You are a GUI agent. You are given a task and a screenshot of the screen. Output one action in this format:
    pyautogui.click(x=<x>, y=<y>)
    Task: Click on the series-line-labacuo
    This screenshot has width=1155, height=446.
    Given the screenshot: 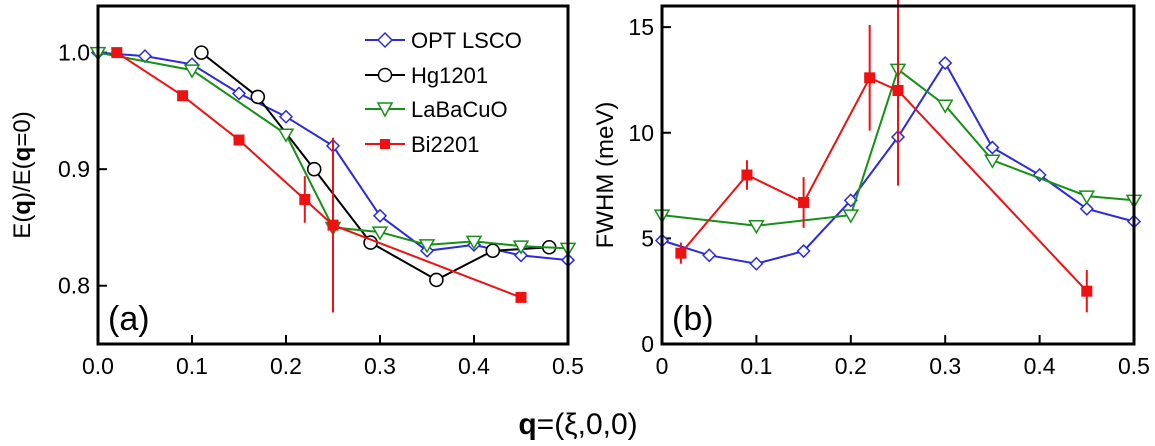 What is the action you would take?
    pyautogui.click(x=898, y=147)
    